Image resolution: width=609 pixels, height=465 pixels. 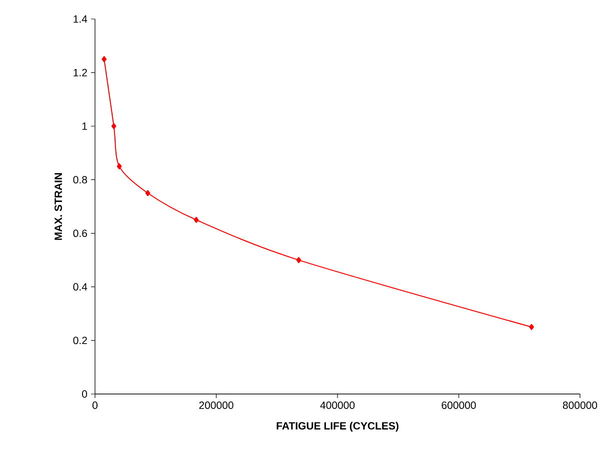 I want to click on x-tick-label: 800000, so click(x=580, y=405).